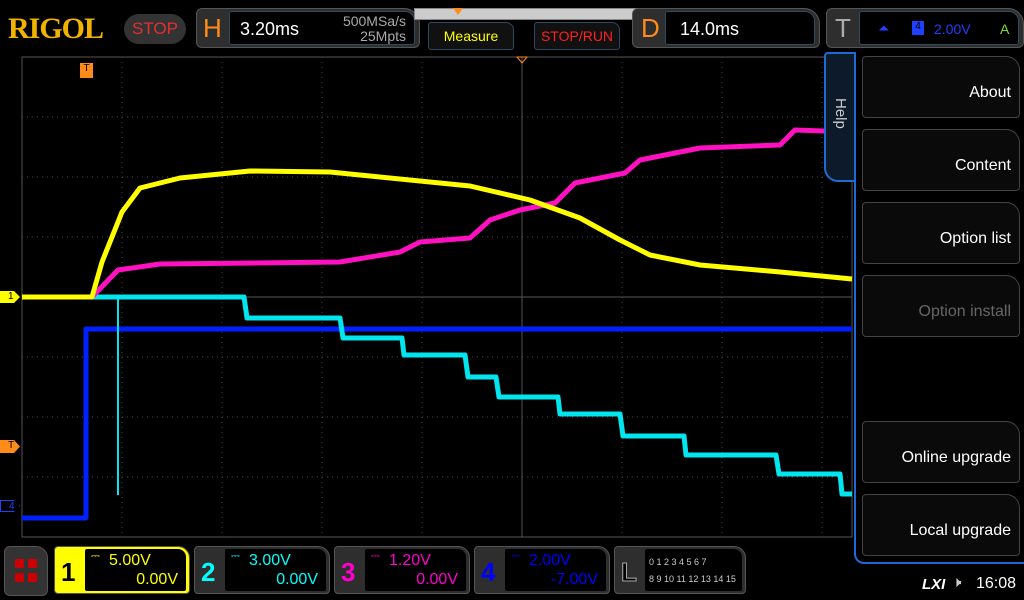  I want to click on rigol-logo: RIGOL, so click(56, 28).